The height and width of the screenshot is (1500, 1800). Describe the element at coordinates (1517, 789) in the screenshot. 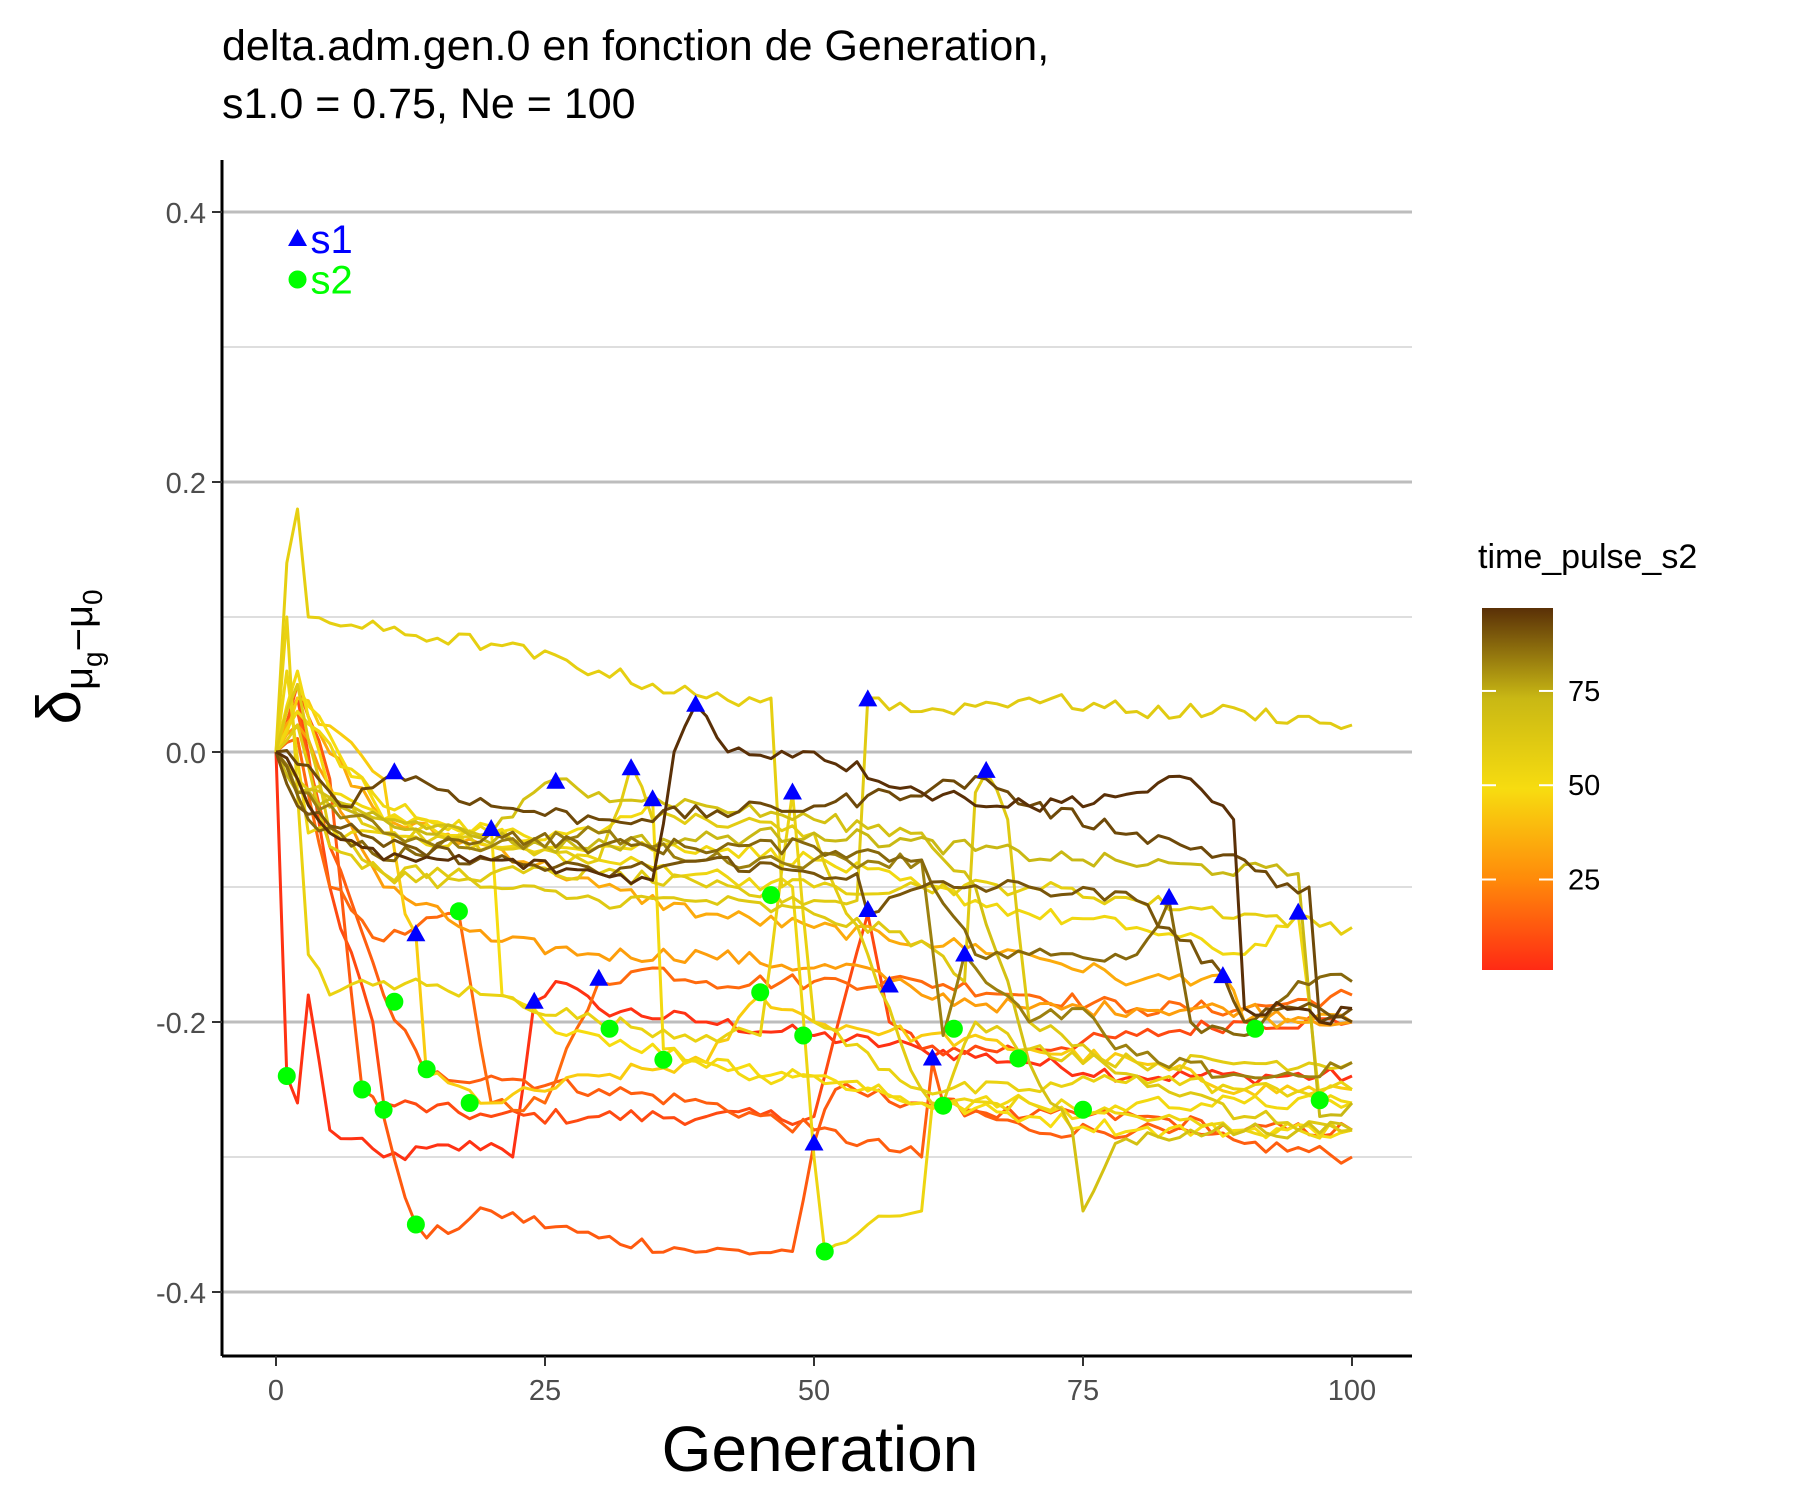

I see `colorbar-gradient` at that location.